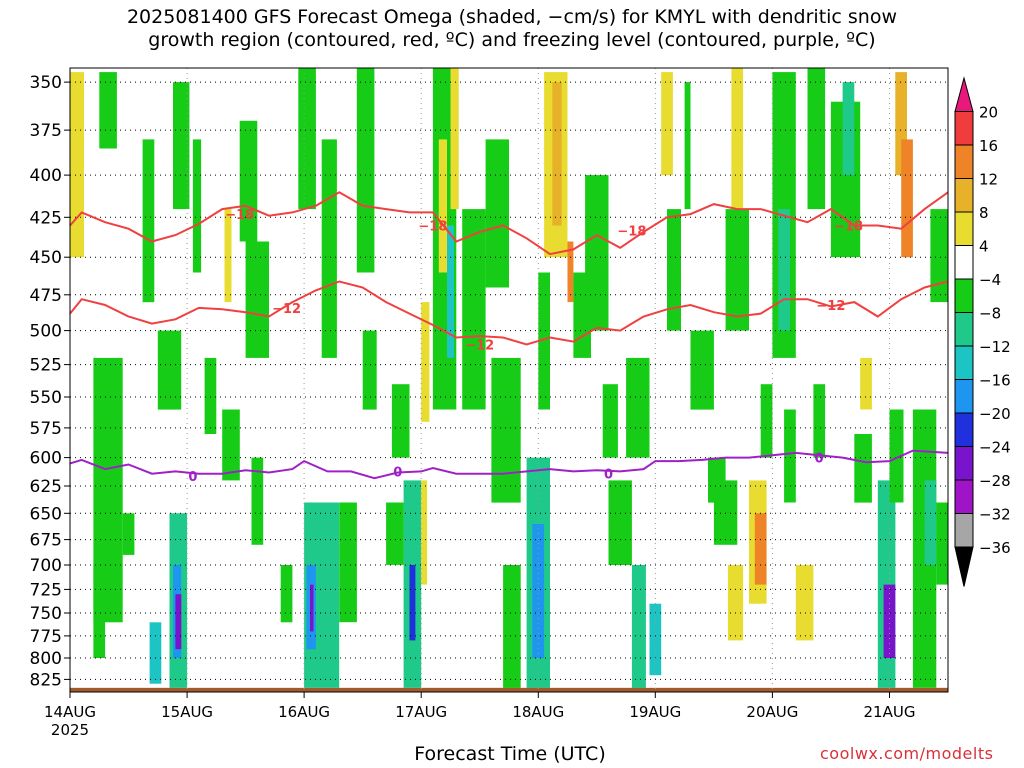 This screenshot has height=768, width=1024. Describe the element at coordinates (995, 515) in the screenshot. I see `colorbar-label: −32` at that location.